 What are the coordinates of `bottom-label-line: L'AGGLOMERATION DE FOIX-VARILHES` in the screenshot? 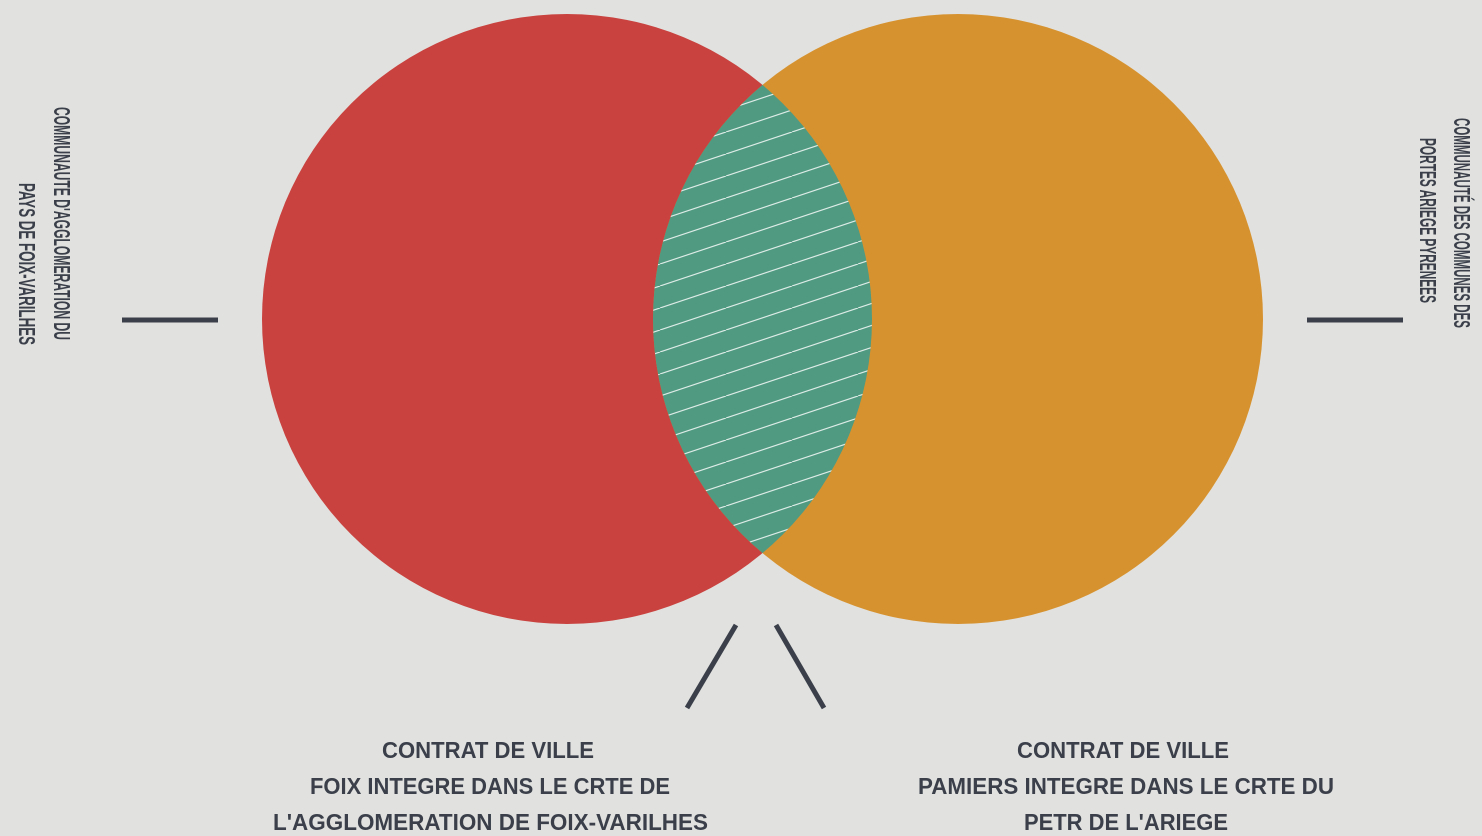 It's located at (490, 822).